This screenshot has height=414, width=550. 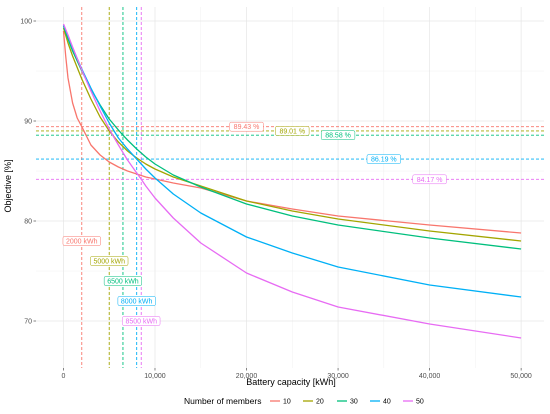 What do you see at coordinates (28, 122) in the screenshot?
I see `y-tick-label: 90` at bounding box center [28, 122].